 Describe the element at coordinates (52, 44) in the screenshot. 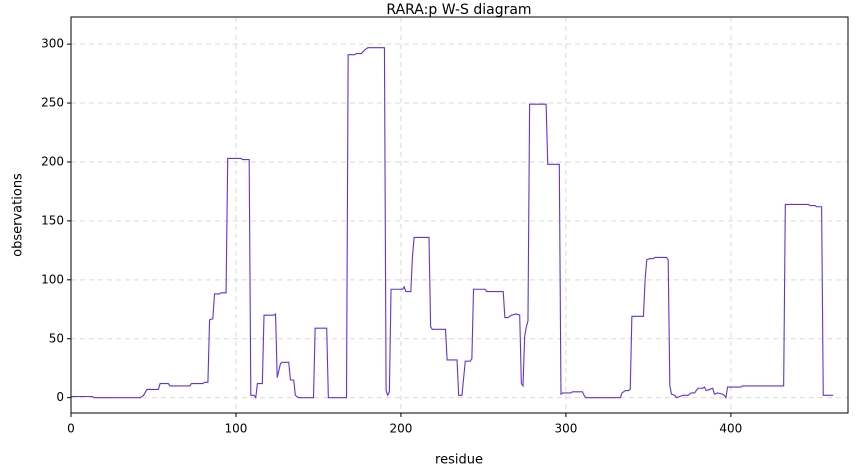

I see `y-tick-label: 300` at that location.